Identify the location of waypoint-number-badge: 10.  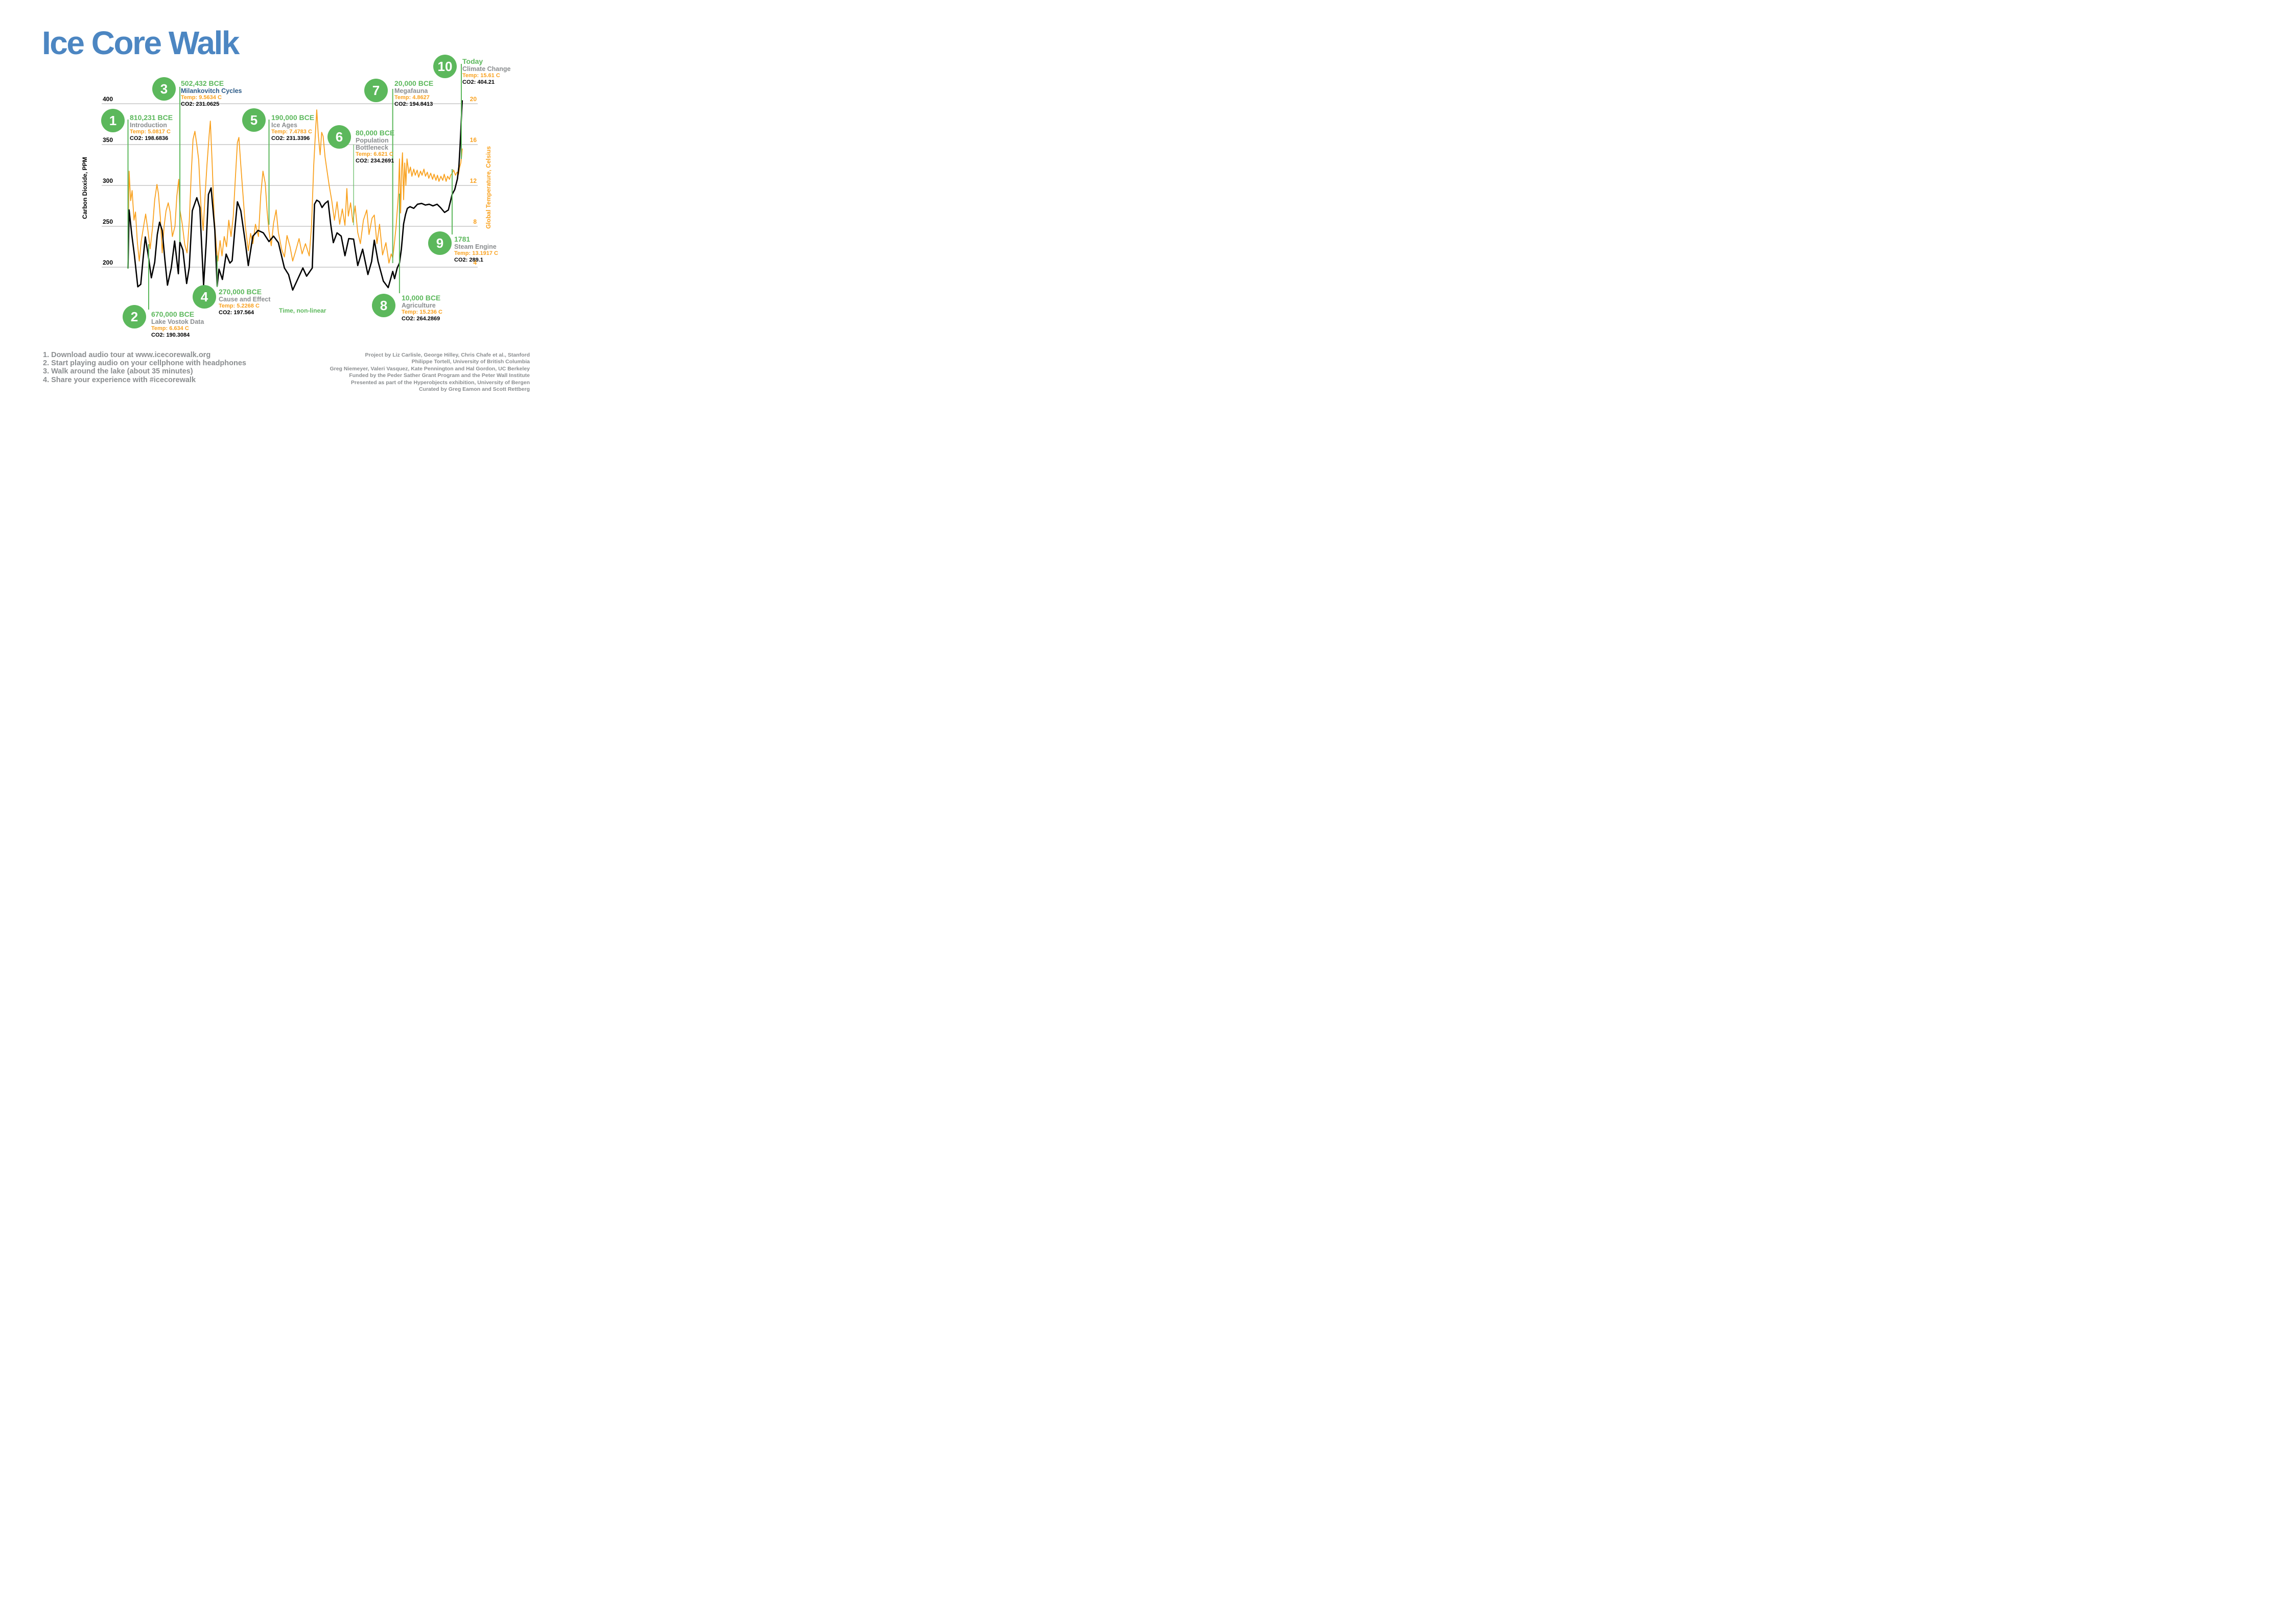
(445, 66).